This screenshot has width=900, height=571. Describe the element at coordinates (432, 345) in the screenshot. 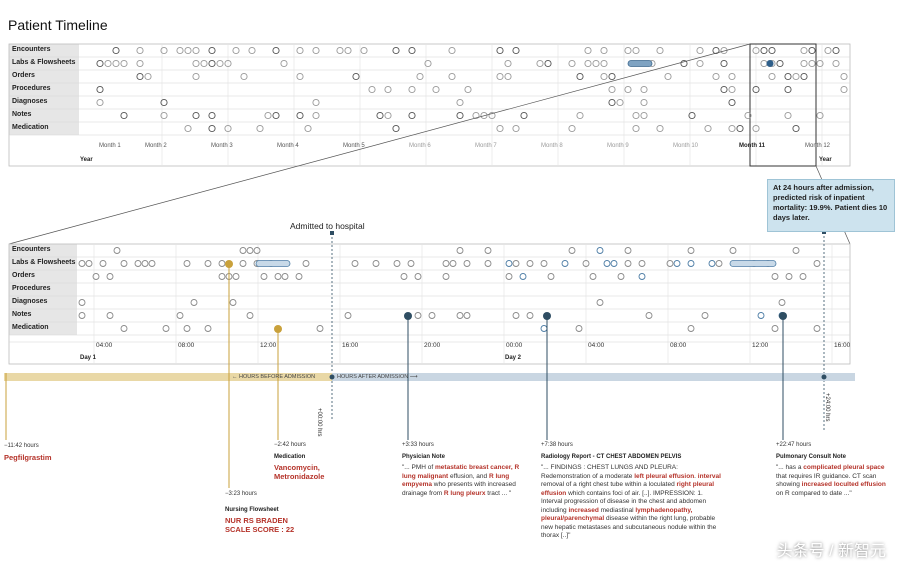

I see `zoom-hour-label: 20:00` at that location.